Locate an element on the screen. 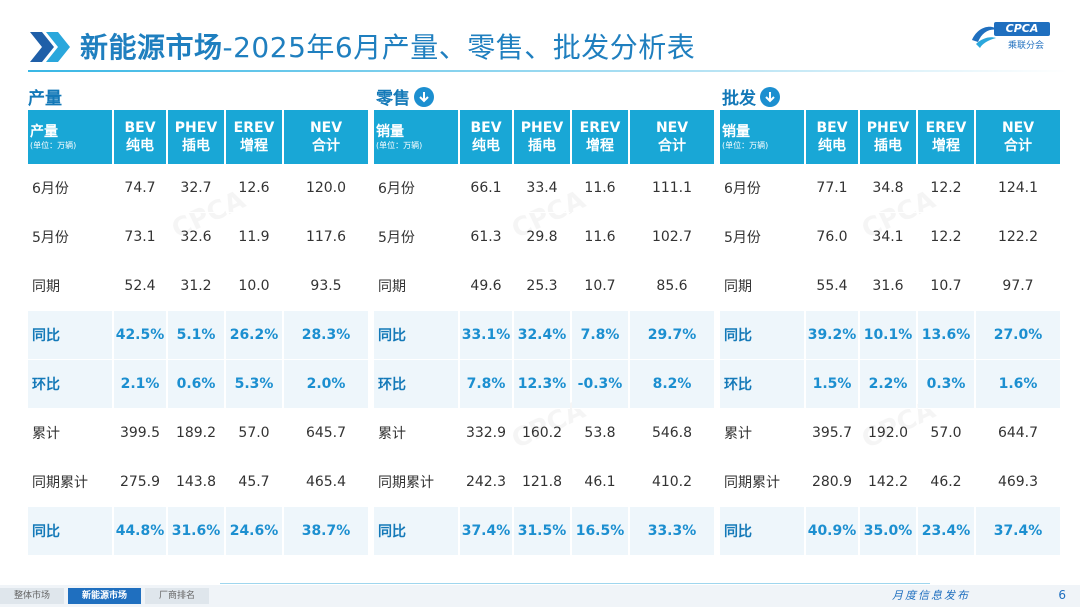 This screenshot has height=607, width=1080. cell-value: 66.1 is located at coordinates (486, 188).